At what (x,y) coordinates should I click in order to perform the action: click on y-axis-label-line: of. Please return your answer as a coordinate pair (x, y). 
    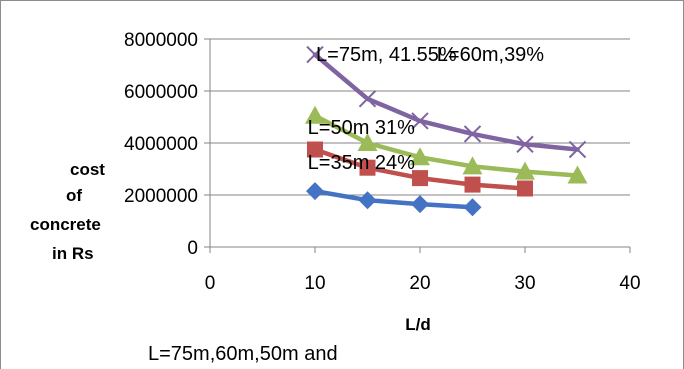
    Looking at the image, I should click on (74, 195).